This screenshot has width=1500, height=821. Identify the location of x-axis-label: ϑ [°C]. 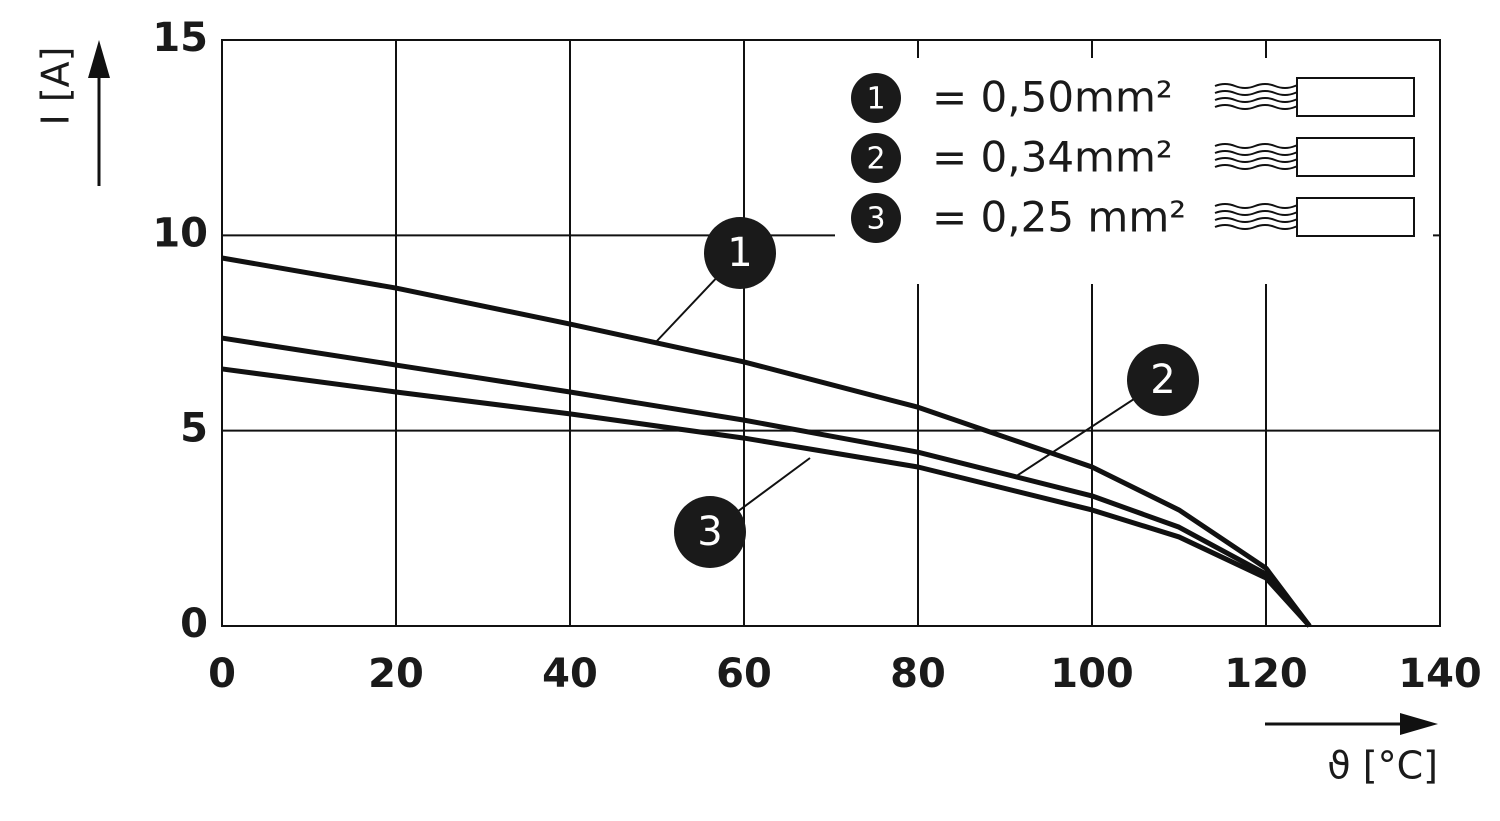
(1382, 766).